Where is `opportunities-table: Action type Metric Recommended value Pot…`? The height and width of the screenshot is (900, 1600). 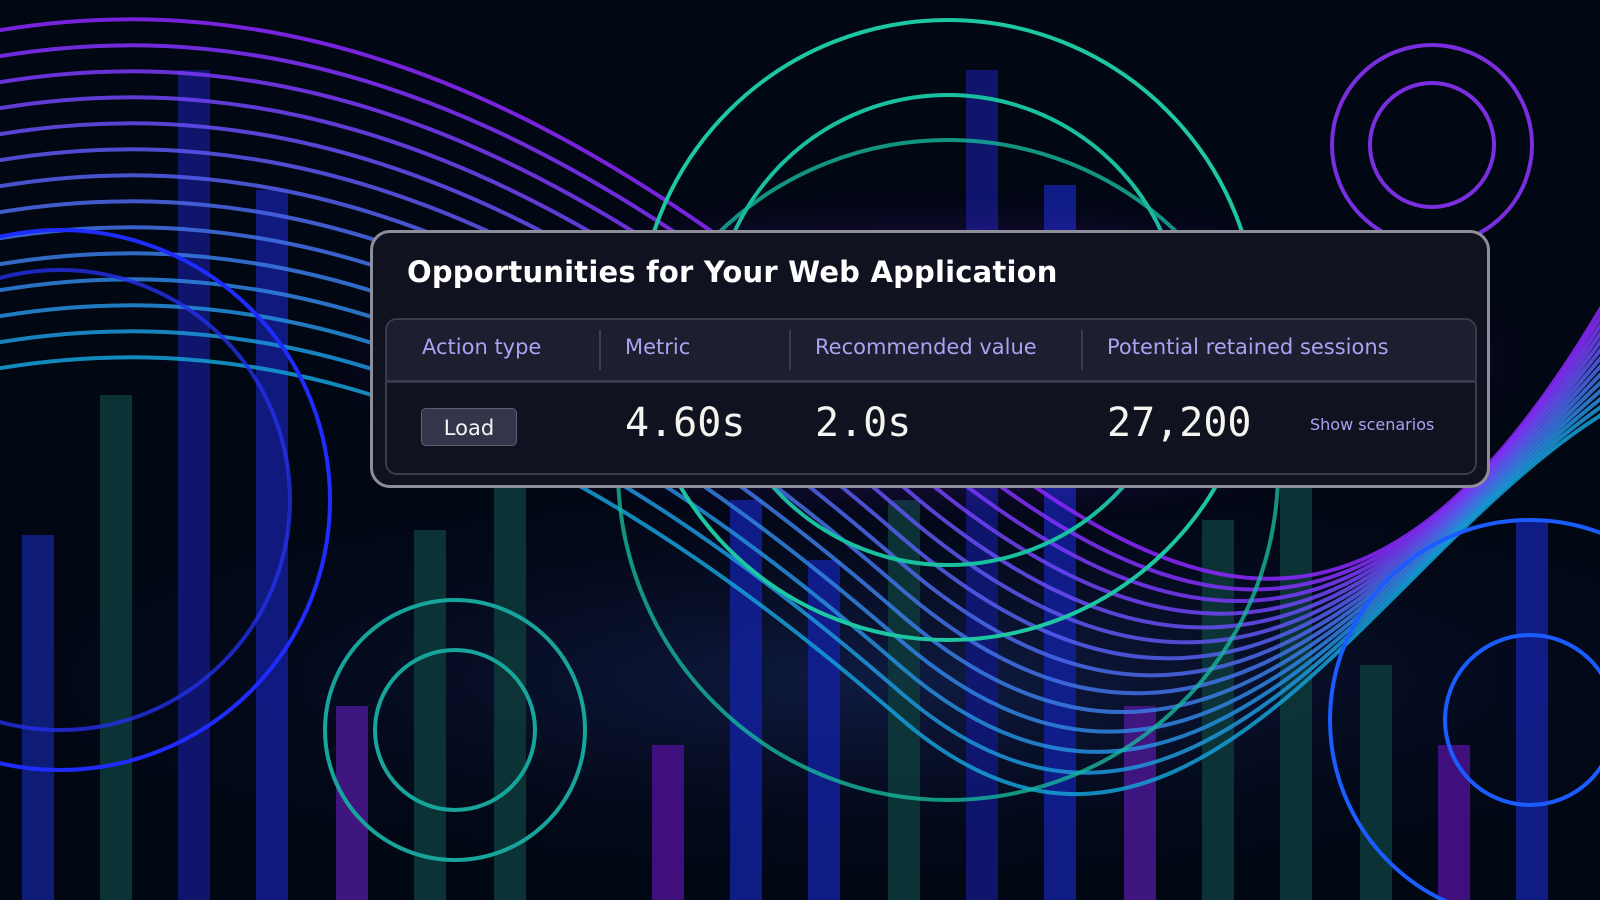 opportunities-table: Action type Metric Recommended value Pot… is located at coordinates (931, 396).